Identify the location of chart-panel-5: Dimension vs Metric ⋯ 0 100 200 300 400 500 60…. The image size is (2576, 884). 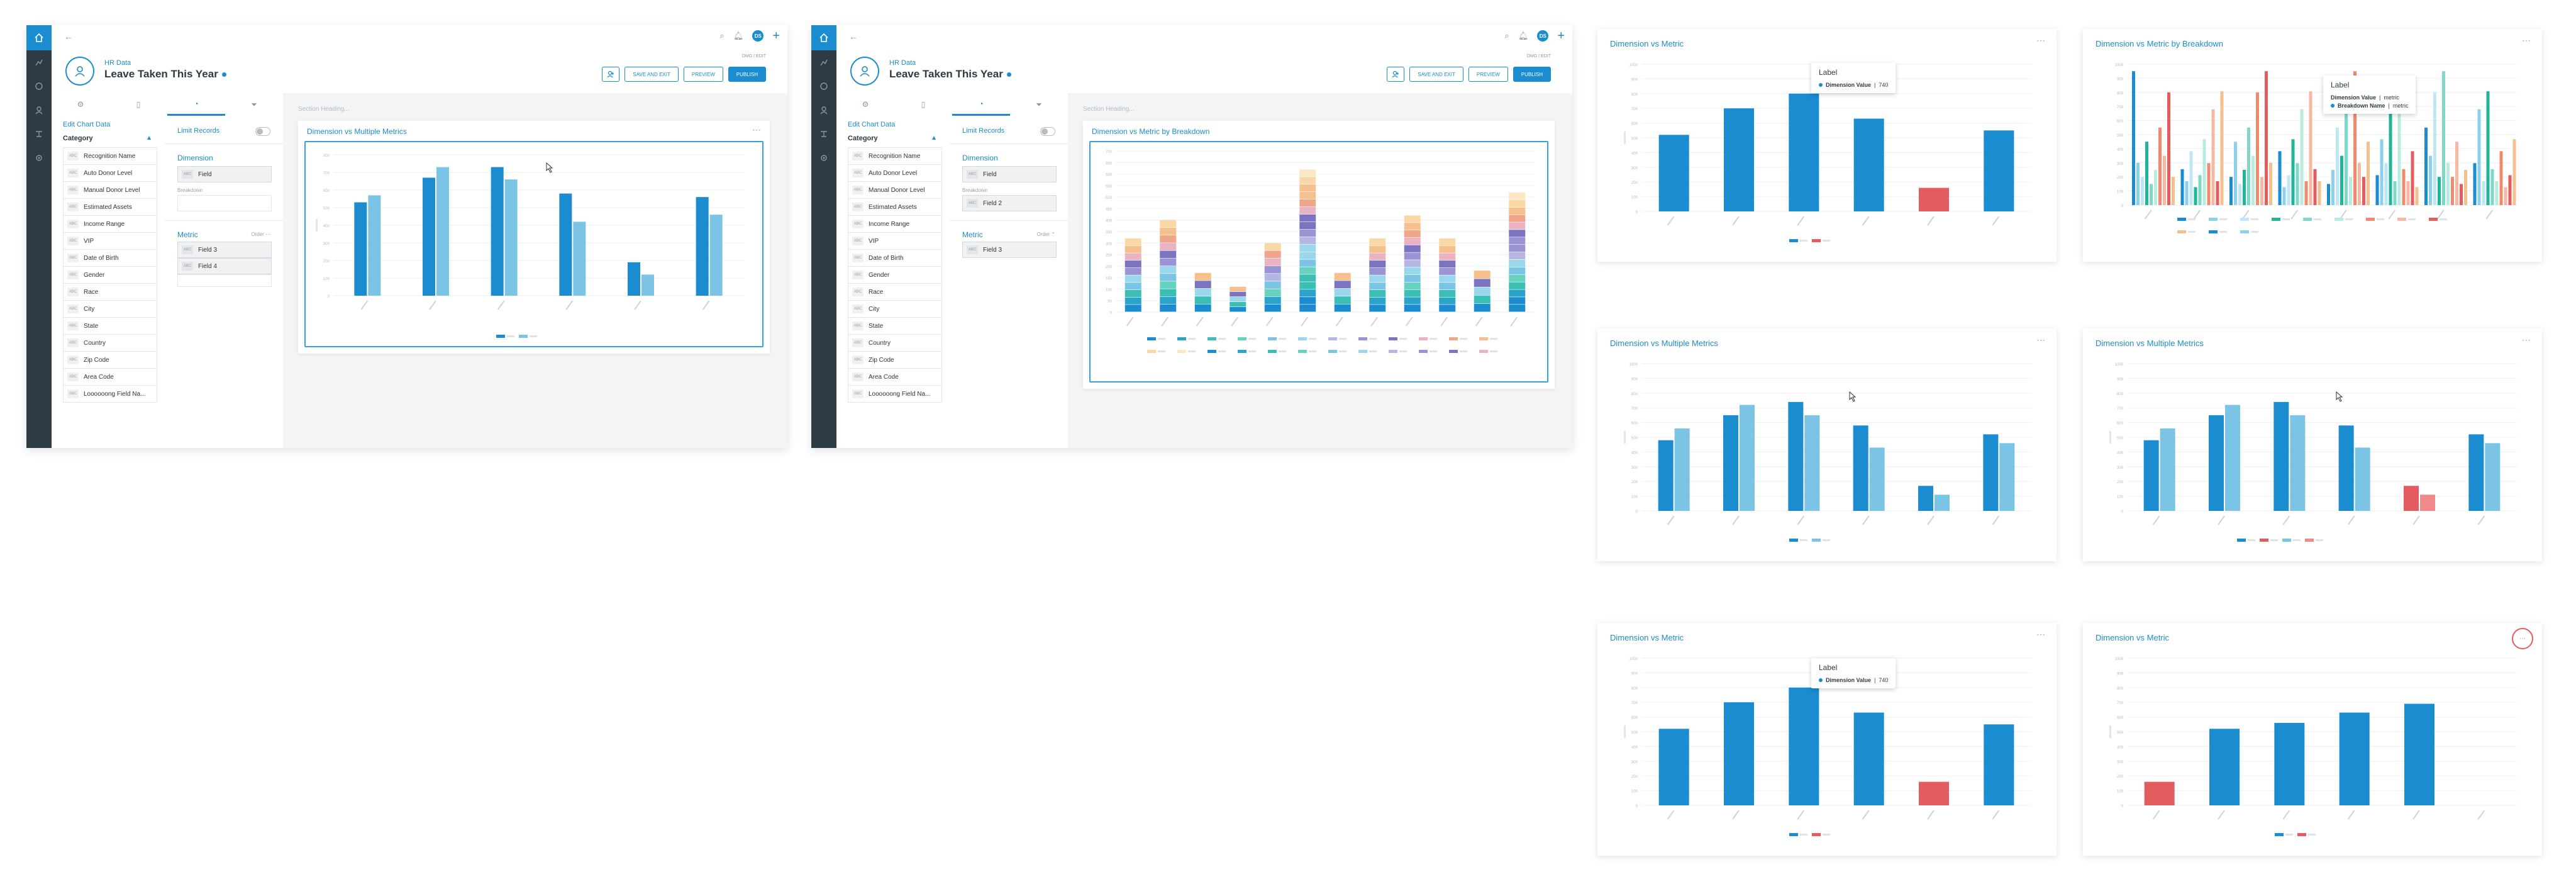
(1827, 739).